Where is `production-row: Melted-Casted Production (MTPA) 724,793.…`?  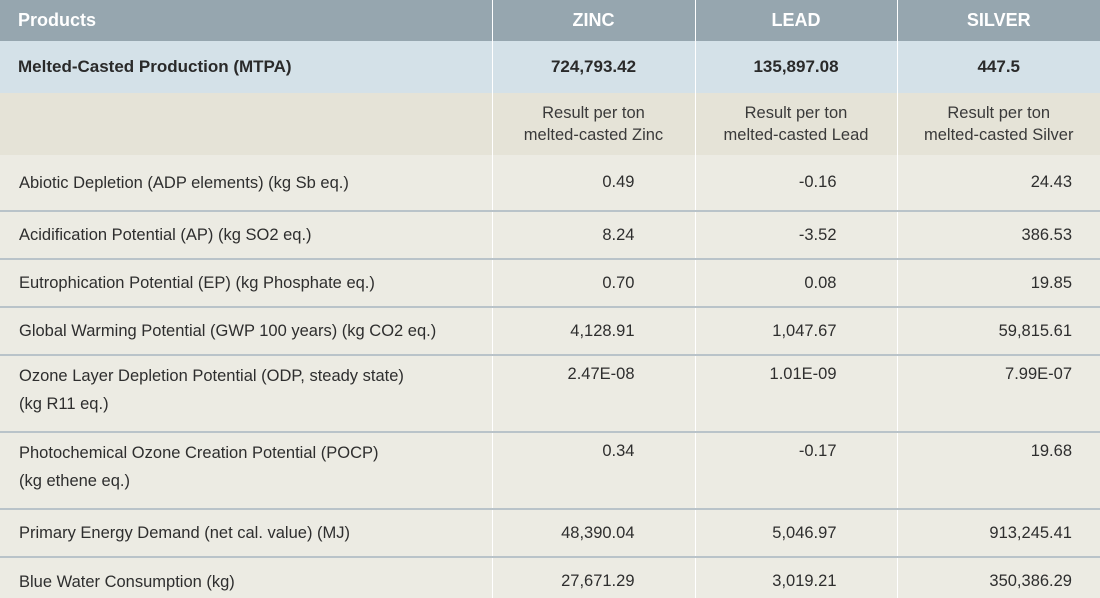 production-row: Melted-Casted Production (MTPA) 724,793.… is located at coordinates (550, 67).